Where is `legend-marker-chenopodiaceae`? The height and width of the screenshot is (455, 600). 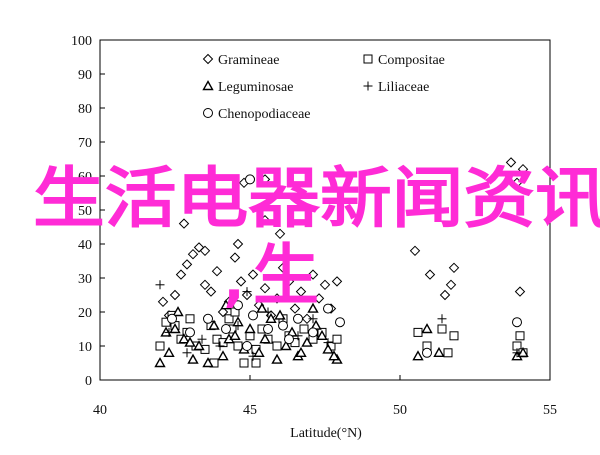 legend-marker-chenopodiaceae is located at coordinates (208, 113).